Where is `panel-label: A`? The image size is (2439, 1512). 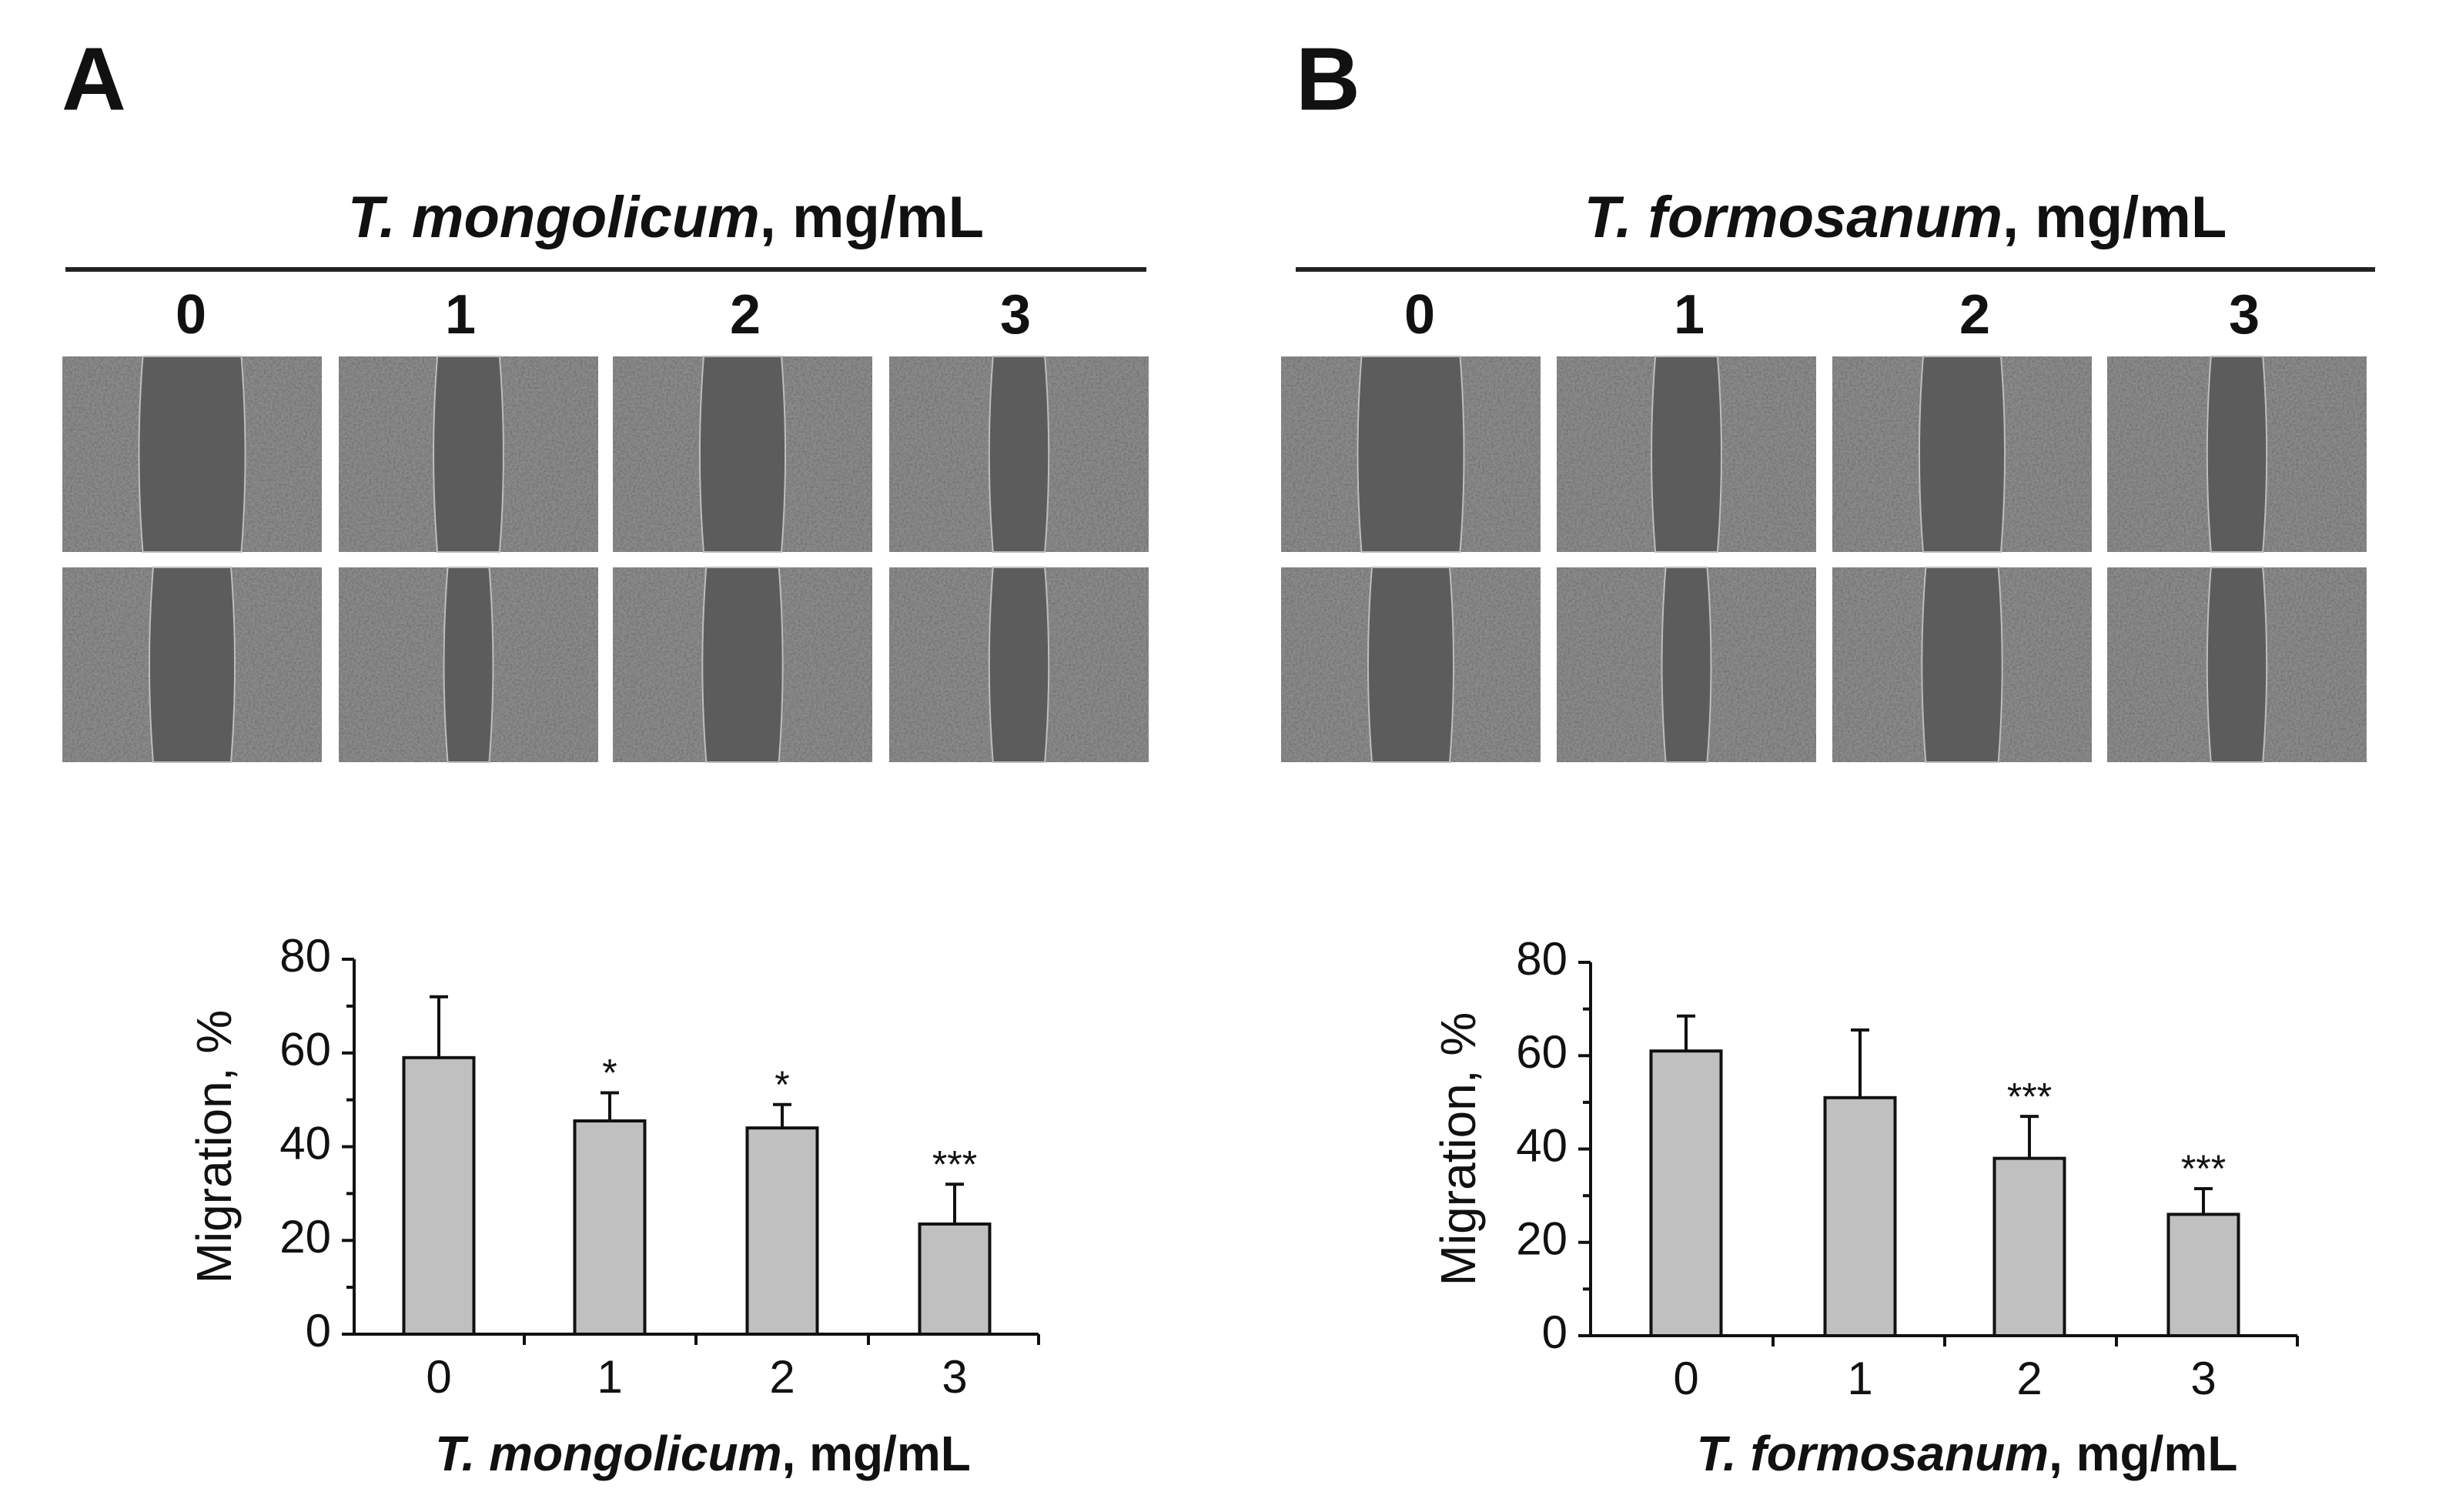
panel-label: A is located at coordinates (94, 79).